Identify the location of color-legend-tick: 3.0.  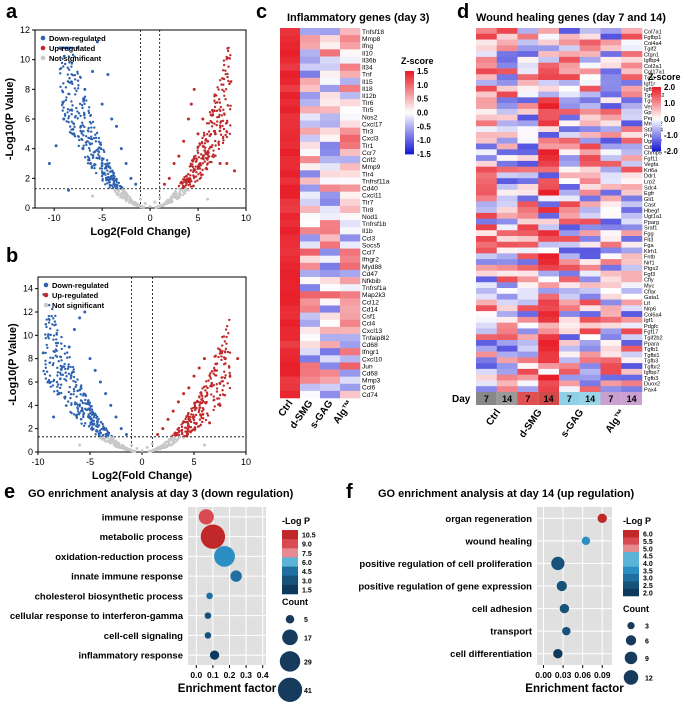
(307, 581).